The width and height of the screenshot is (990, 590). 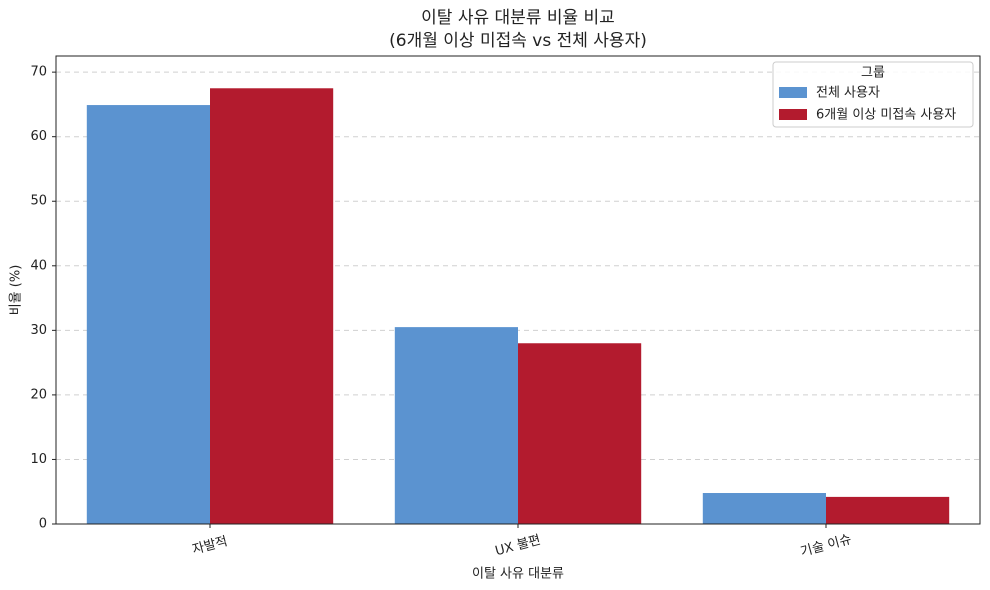 What do you see at coordinates (518, 546) in the screenshot?
I see `x-tick-label: UX 불편` at bounding box center [518, 546].